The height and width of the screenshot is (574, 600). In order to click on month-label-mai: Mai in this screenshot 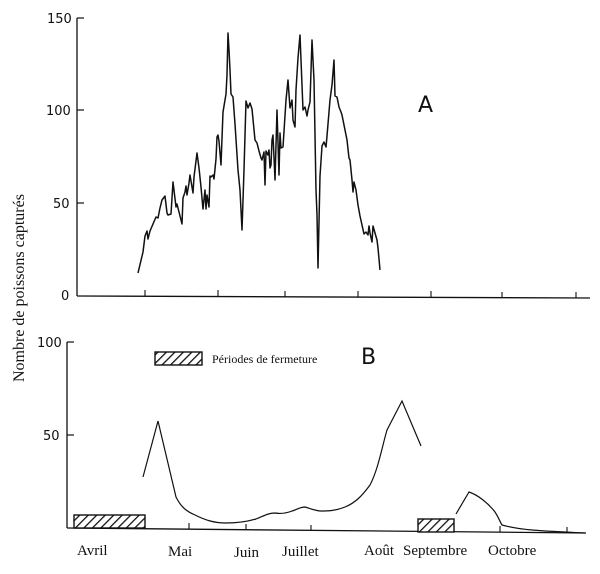, I will do `click(180, 552)`.